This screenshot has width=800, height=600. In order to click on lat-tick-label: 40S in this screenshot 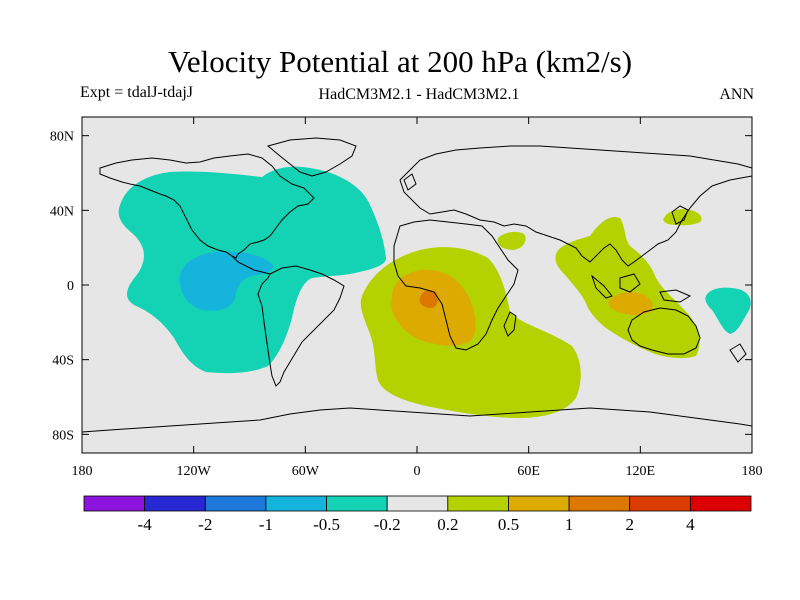, I will do `click(63, 361)`.